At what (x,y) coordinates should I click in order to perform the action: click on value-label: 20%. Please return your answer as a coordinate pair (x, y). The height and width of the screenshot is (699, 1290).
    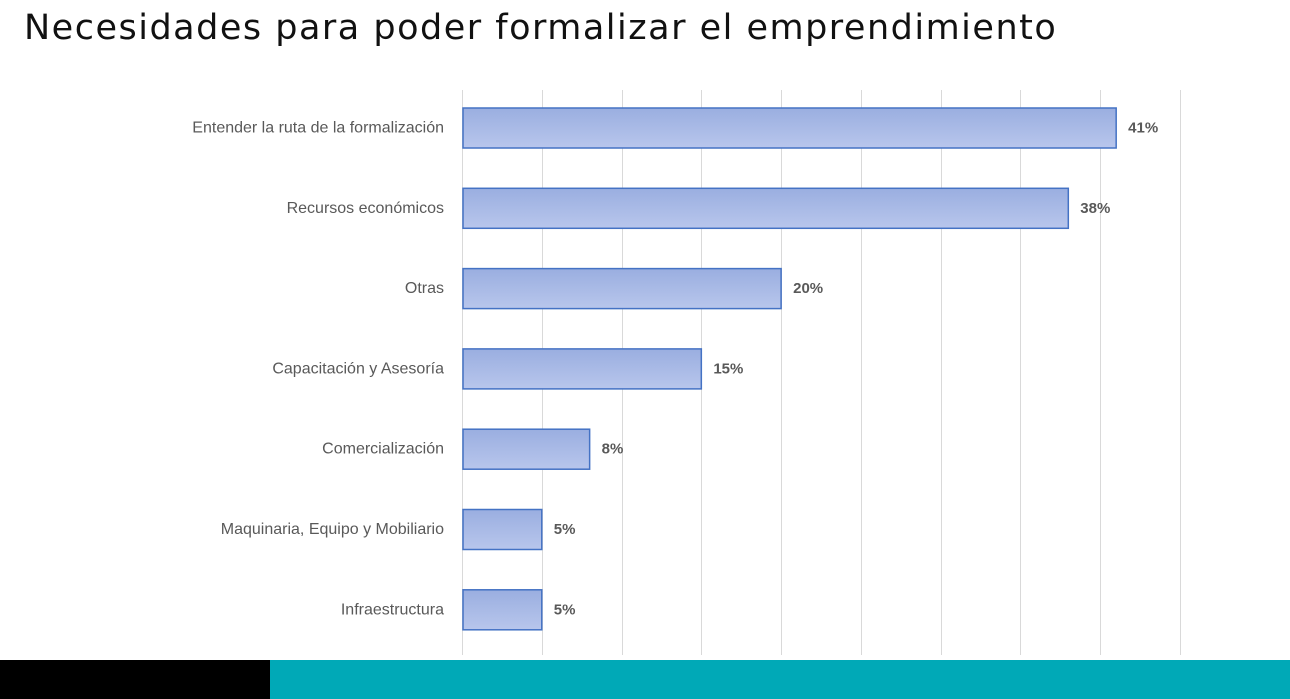
    Looking at the image, I should click on (808, 288).